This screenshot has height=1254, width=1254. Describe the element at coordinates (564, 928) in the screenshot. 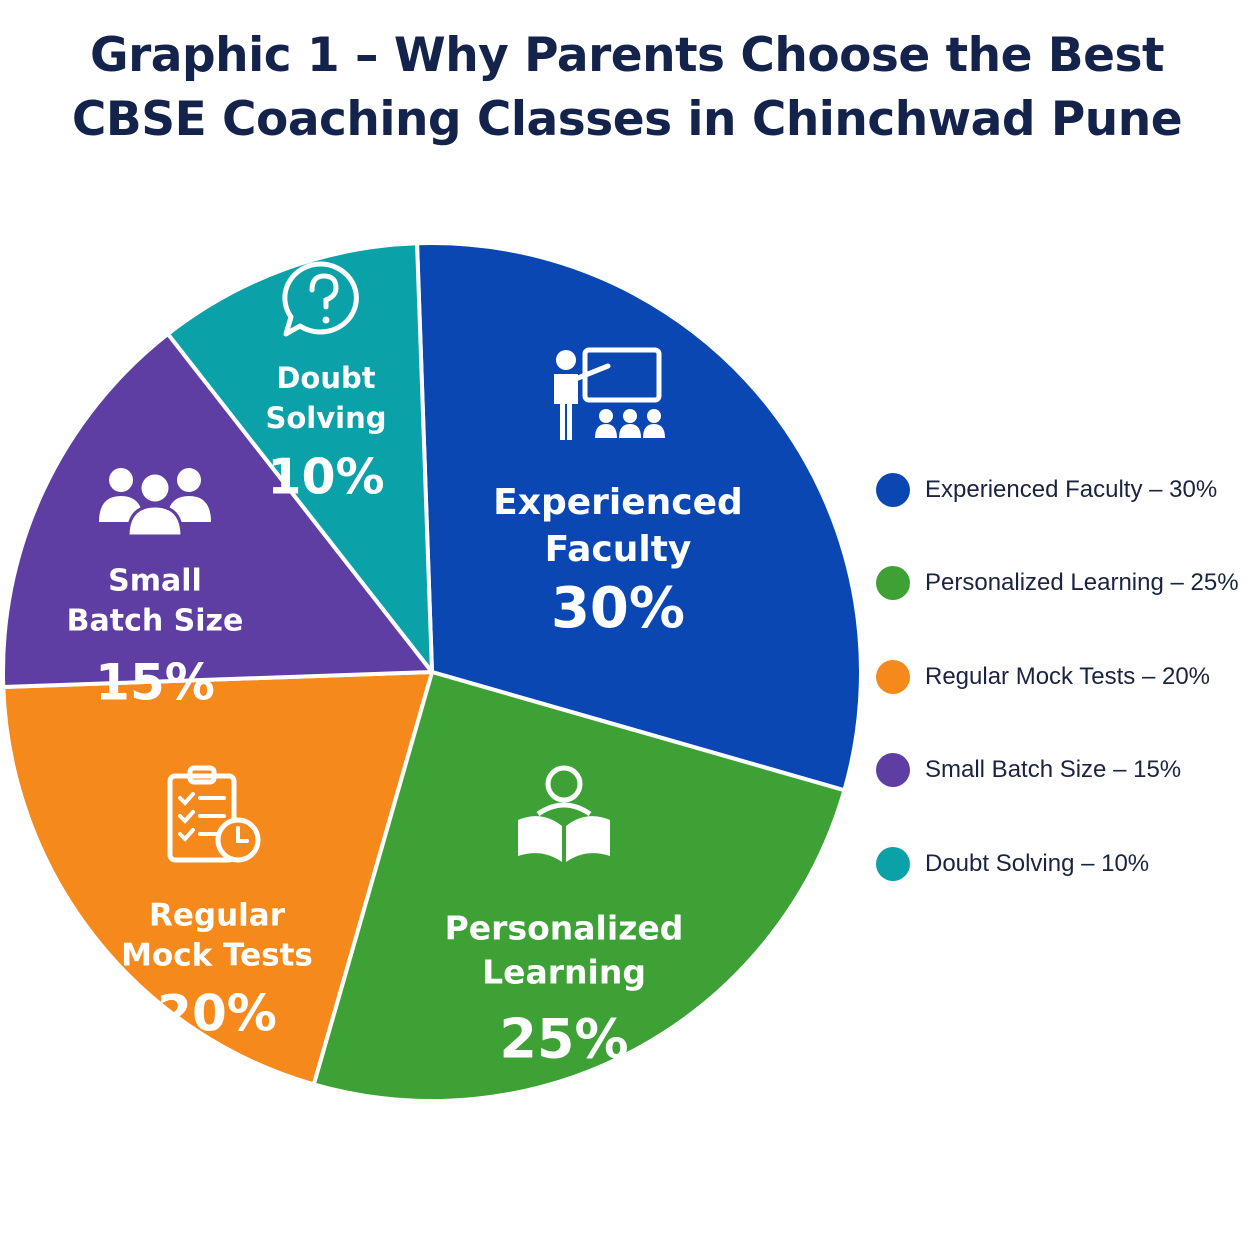

I see `slice-label: Personalized` at that location.